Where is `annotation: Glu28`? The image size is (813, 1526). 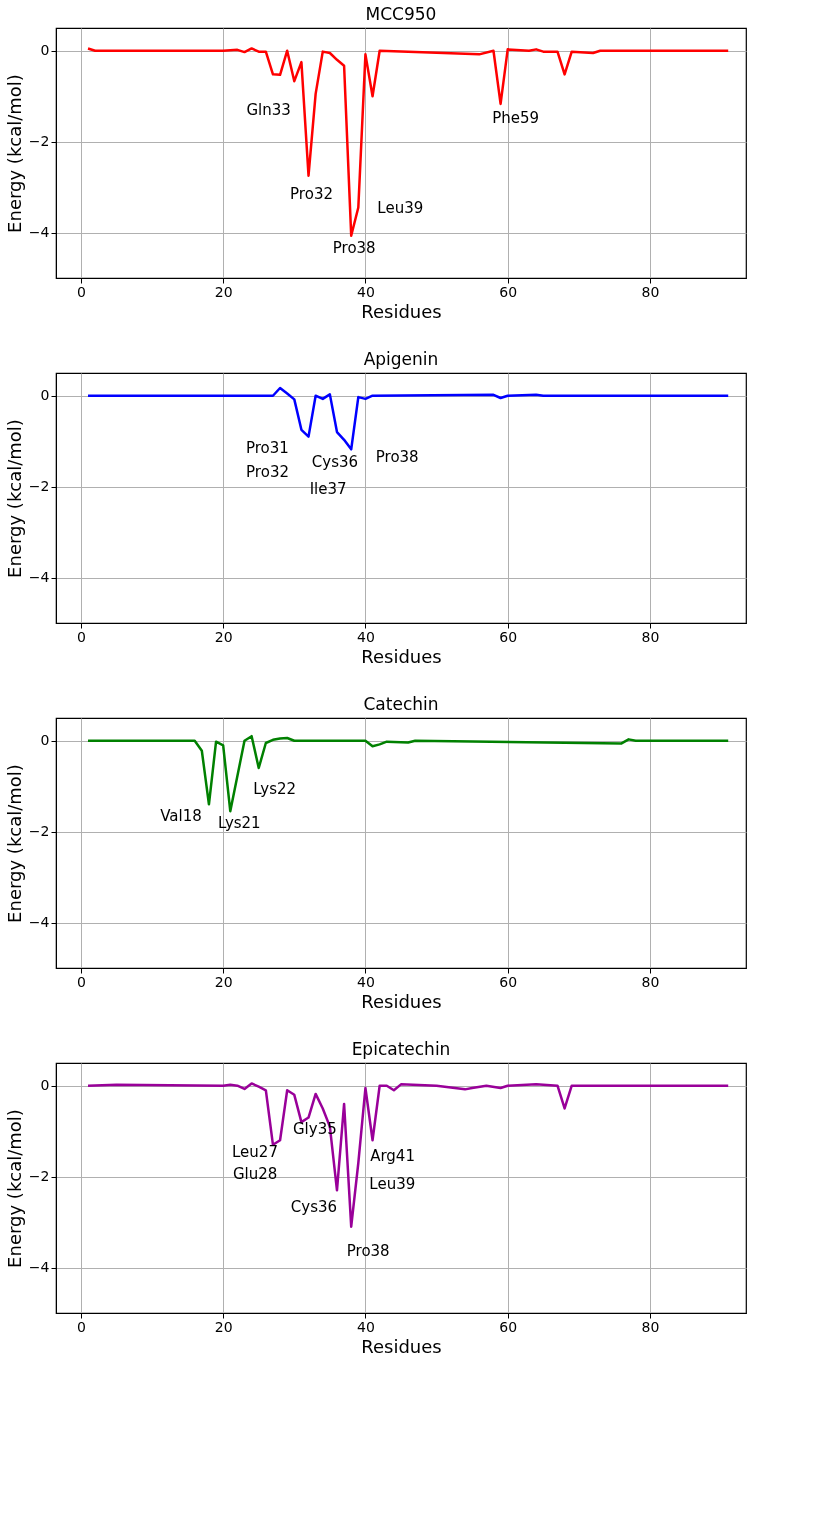 annotation: Glu28 is located at coordinates (255, 1174).